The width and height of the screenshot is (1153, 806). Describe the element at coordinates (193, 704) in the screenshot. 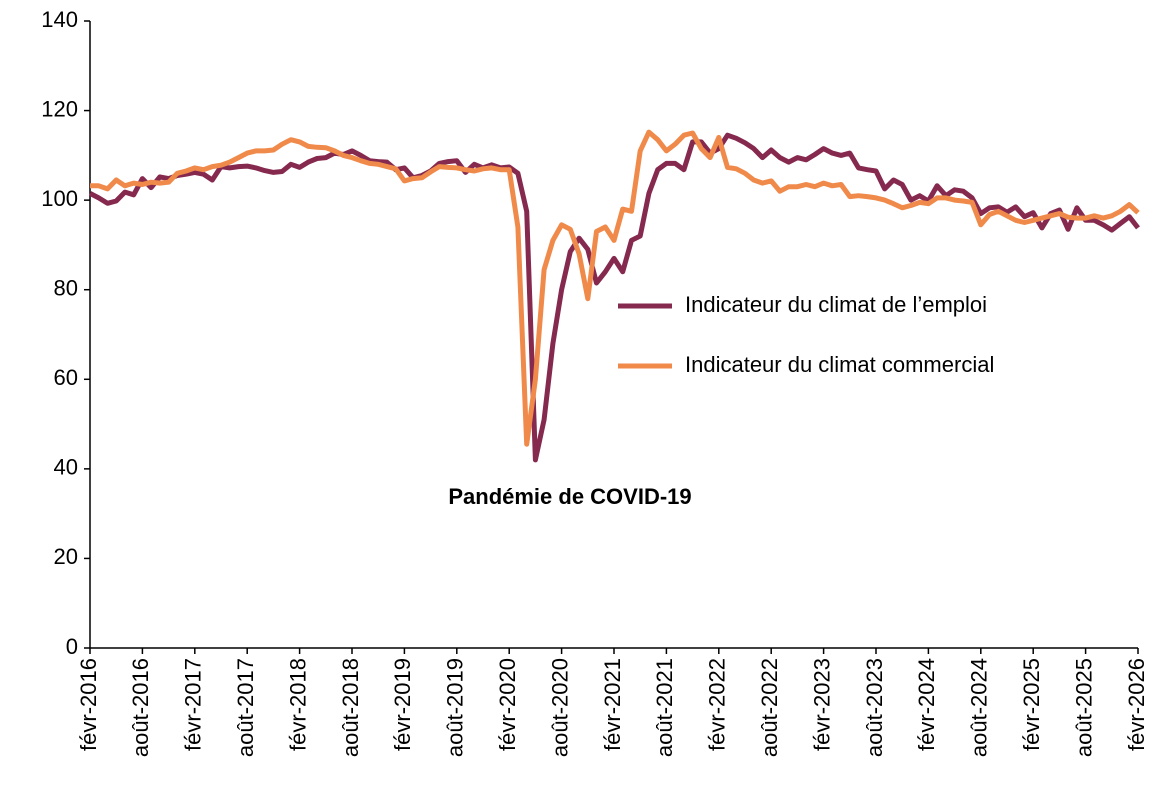

I see `x-tick-label: févr-2017` at that location.